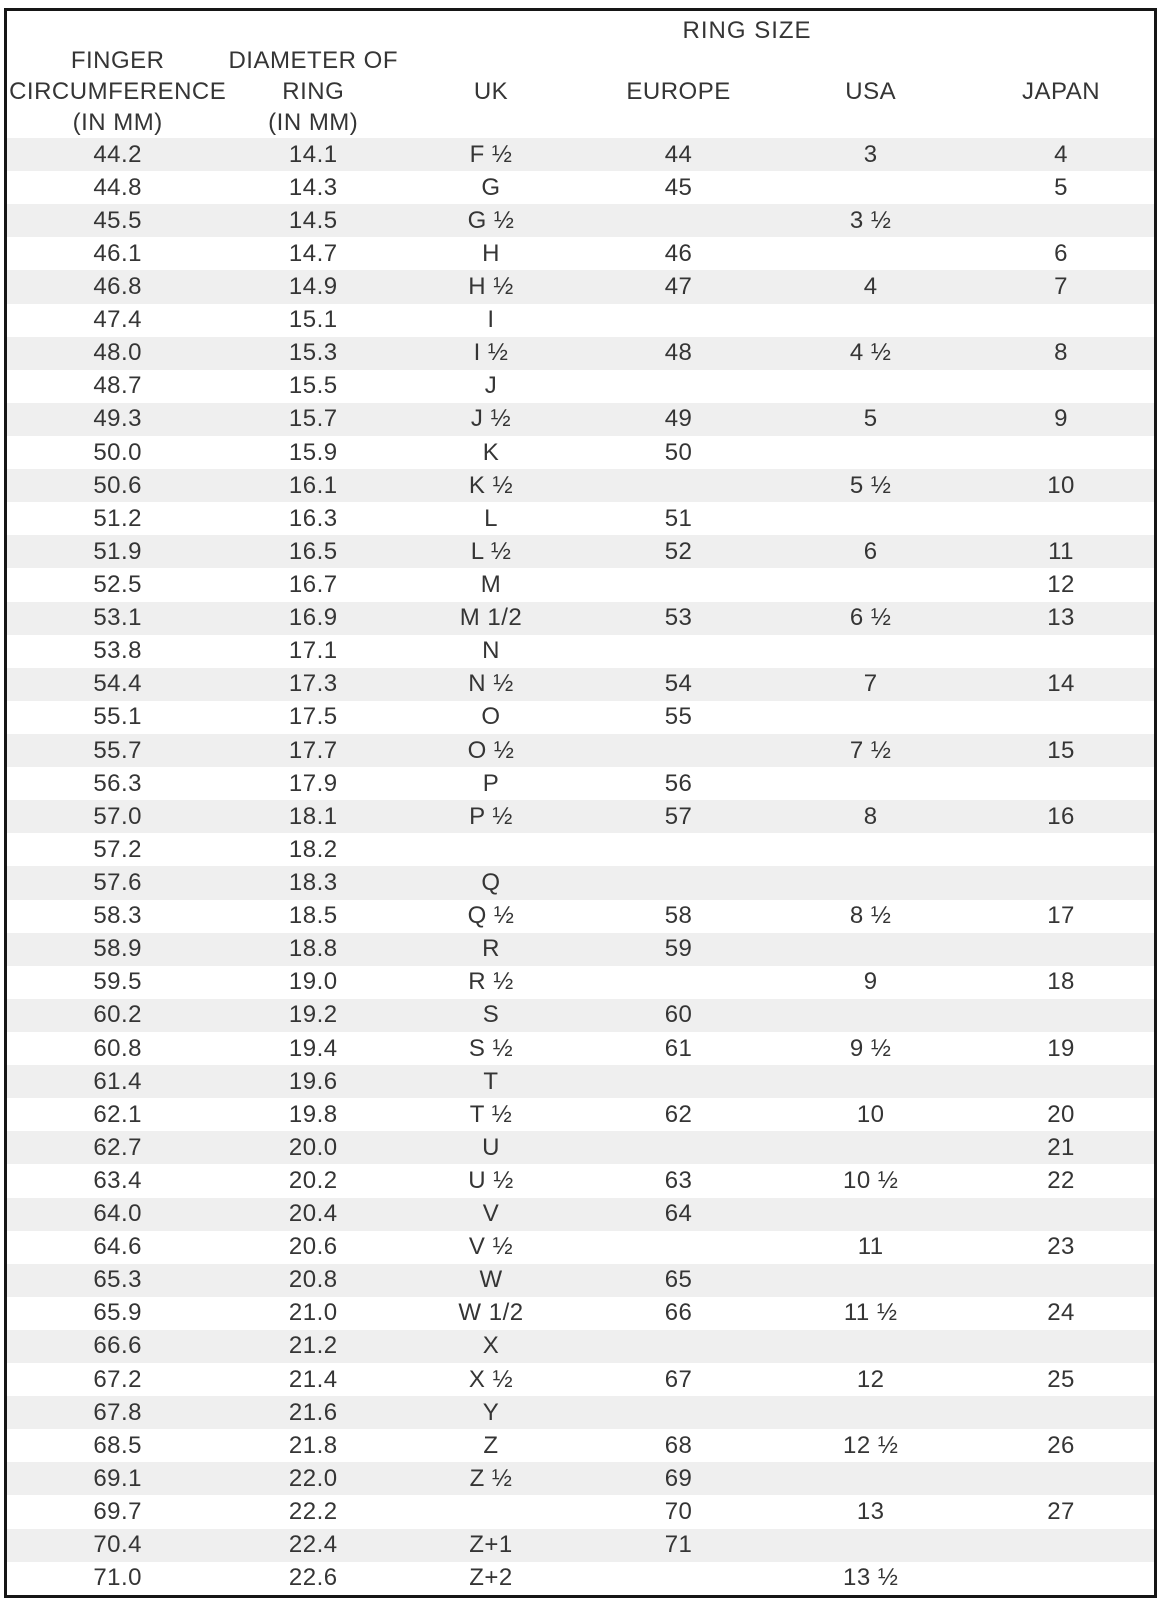  What do you see at coordinates (580, 1214) in the screenshot?
I see `table-row: 64.0 20.4 V 64` at bounding box center [580, 1214].